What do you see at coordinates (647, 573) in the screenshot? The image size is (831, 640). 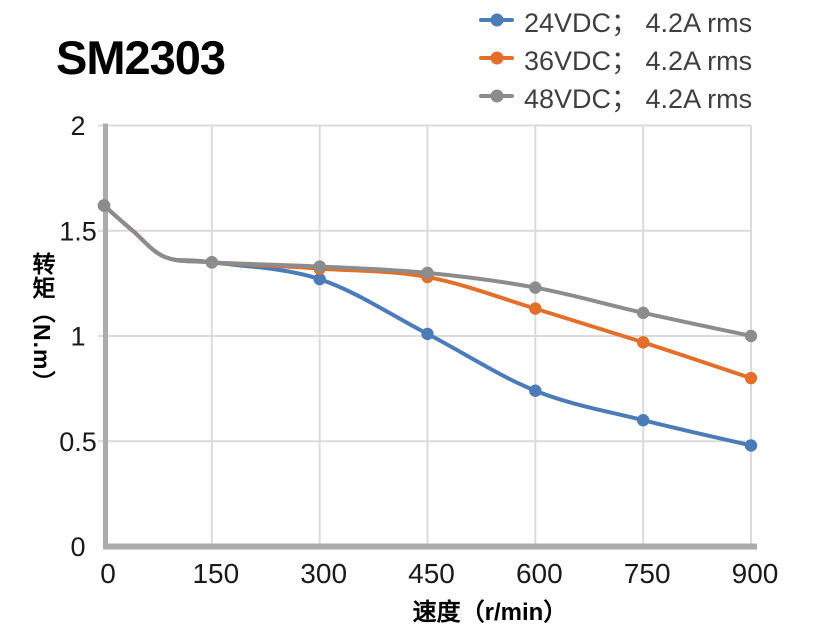 I see `x-tick-label-750: 750` at bounding box center [647, 573].